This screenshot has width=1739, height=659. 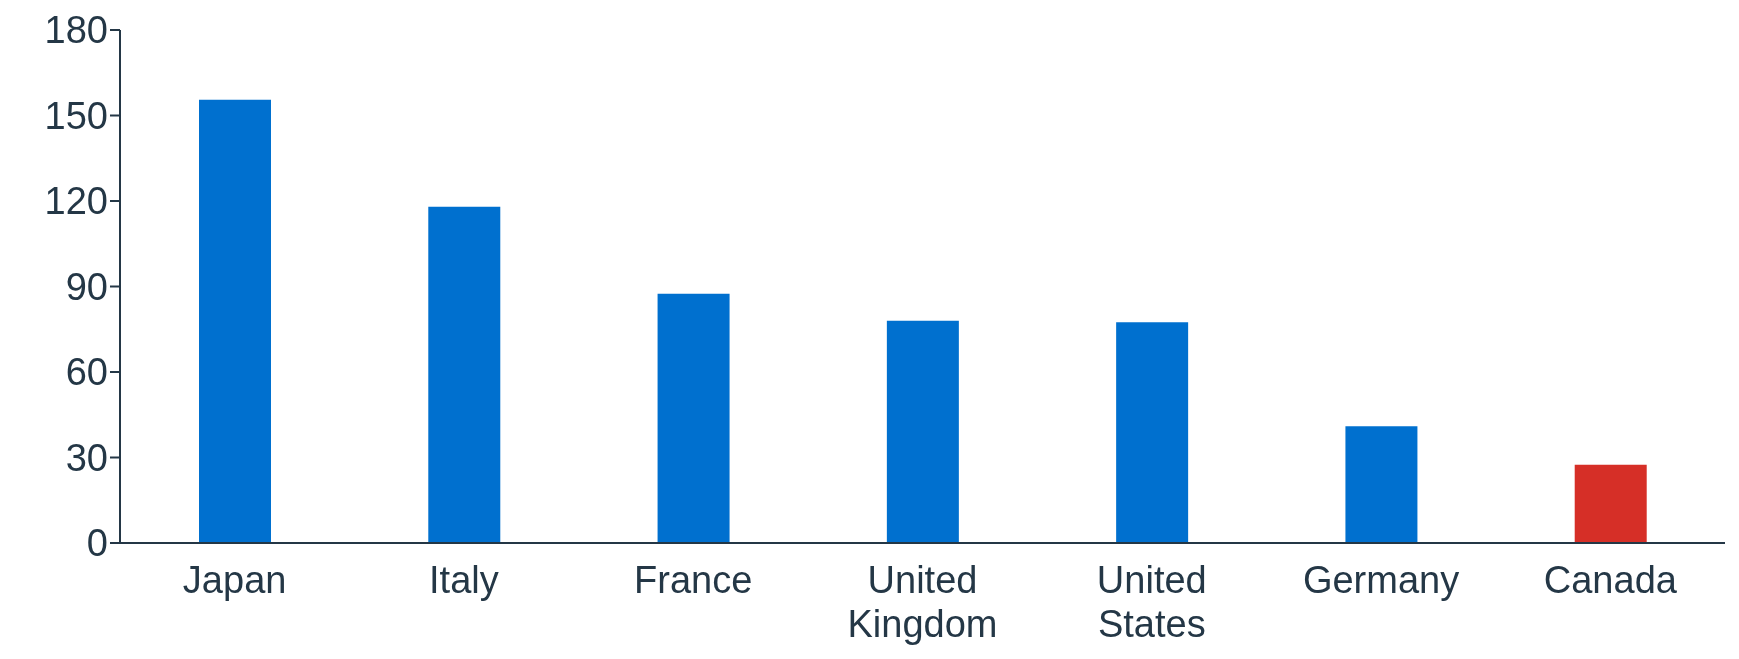 What do you see at coordinates (1610, 580) in the screenshot?
I see `x-tick-label: Canada` at bounding box center [1610, 580].